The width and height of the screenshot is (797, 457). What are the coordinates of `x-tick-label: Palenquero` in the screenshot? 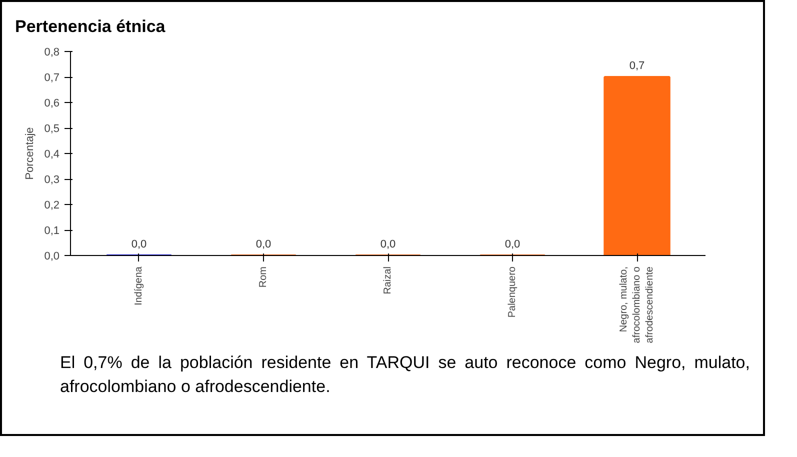 It's located at (512, 292).